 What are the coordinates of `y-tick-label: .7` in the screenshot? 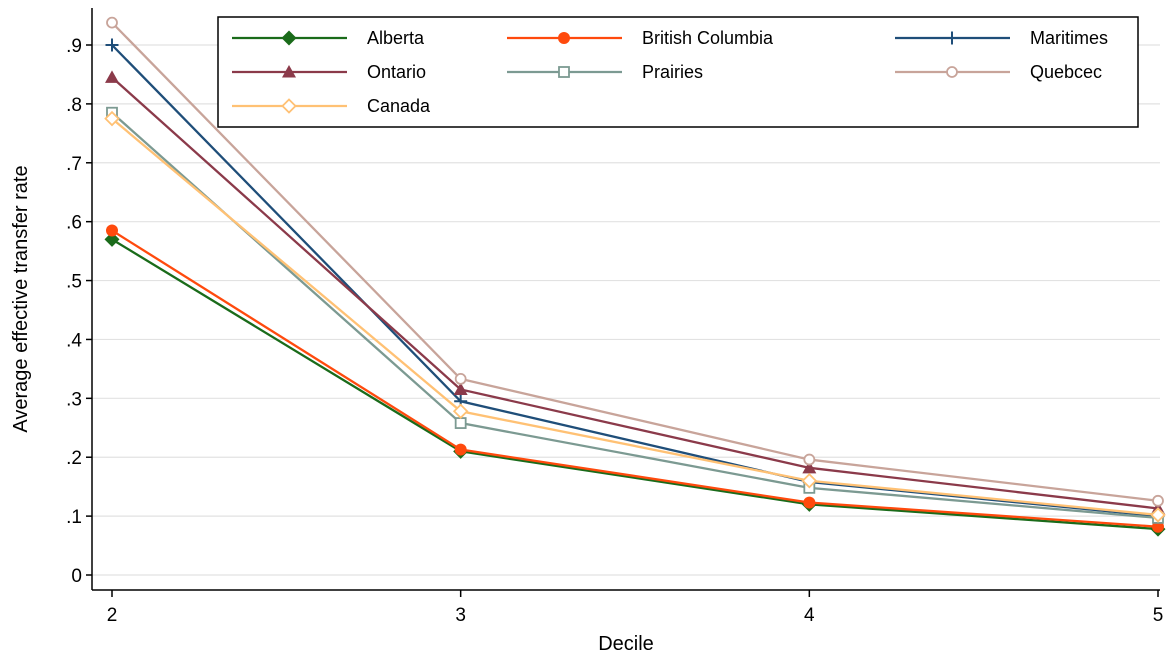 It's located at (74, 164).